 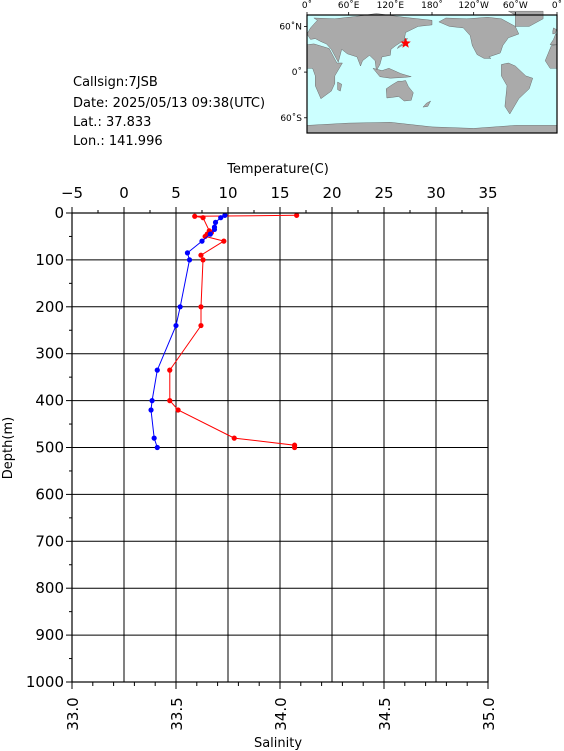 What do you see at coordinates (291, 118) in the screenshot?
I see `map-latitude-label: 60˚S` at bounding box center [291, 118].